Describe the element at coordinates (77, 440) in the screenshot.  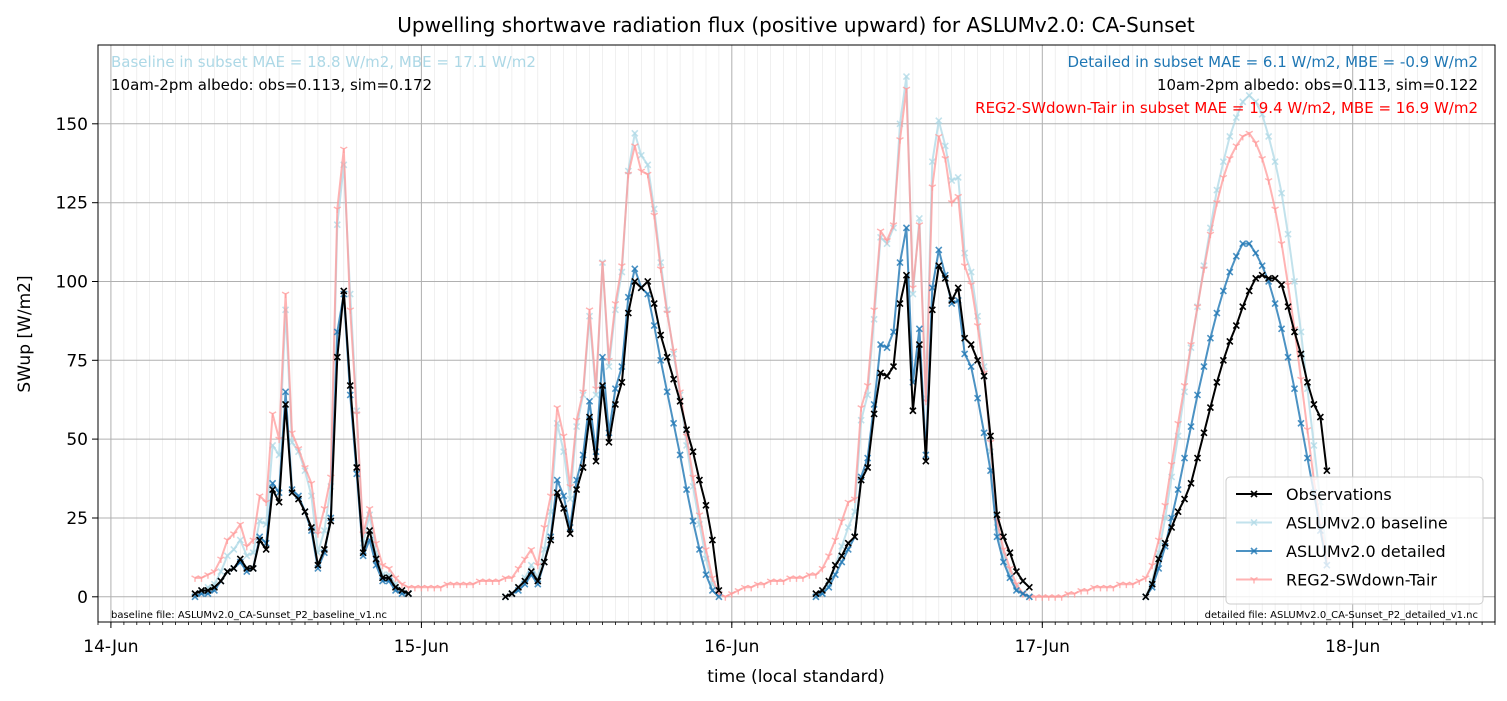
I see `y-tick-label: 50` at that location.